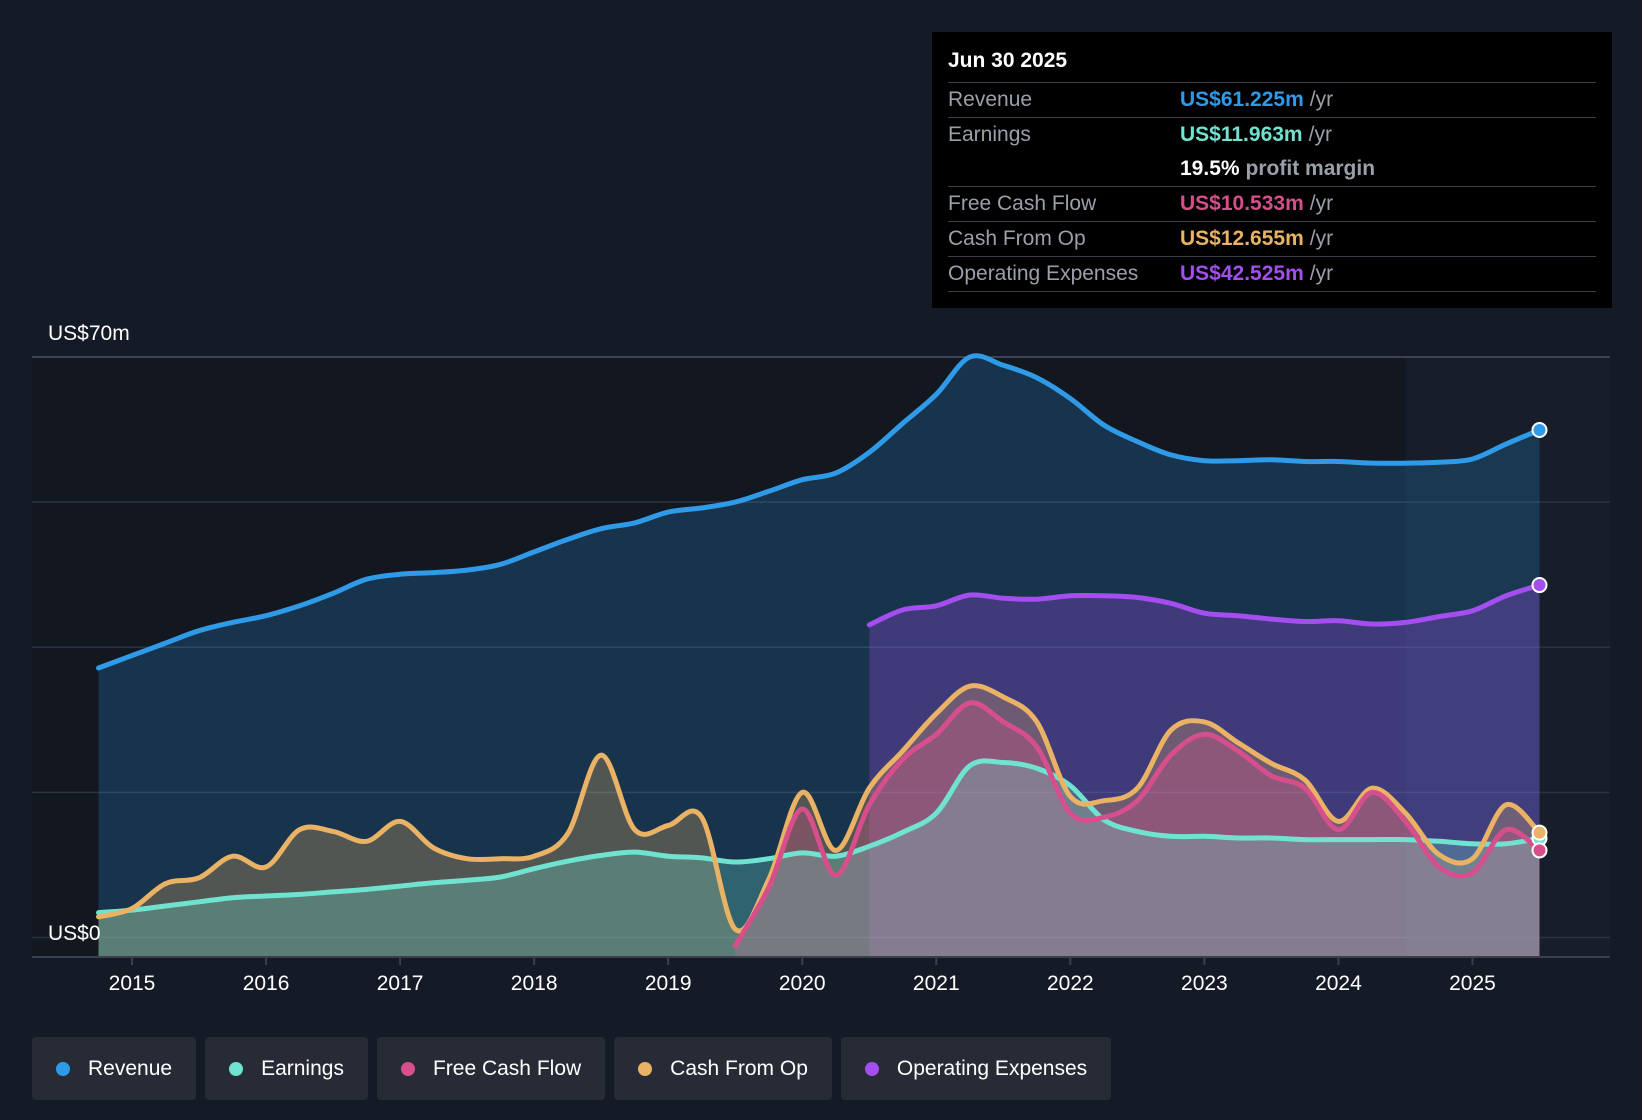 Image resolution: width=1642 pixels, height=1120 pixels. I want to click on tooltip-date: Jun 30 2025, so click(1272, 64).